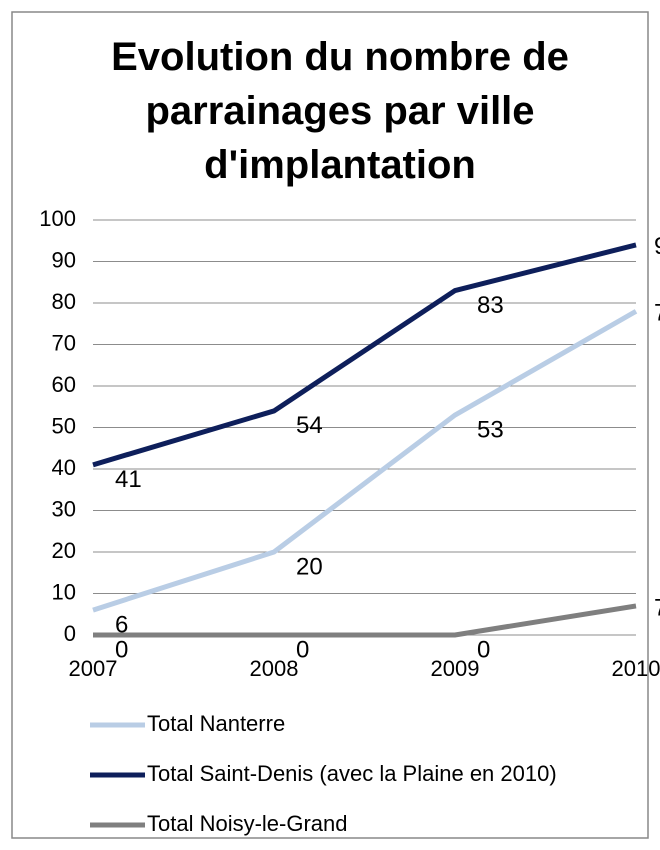 The width and height of the screenshot is (660, 850). What do you see at coordinates (64, 467) in the screenshot?
I see `y-tick-label: 40` at bounding box center [64, 467].